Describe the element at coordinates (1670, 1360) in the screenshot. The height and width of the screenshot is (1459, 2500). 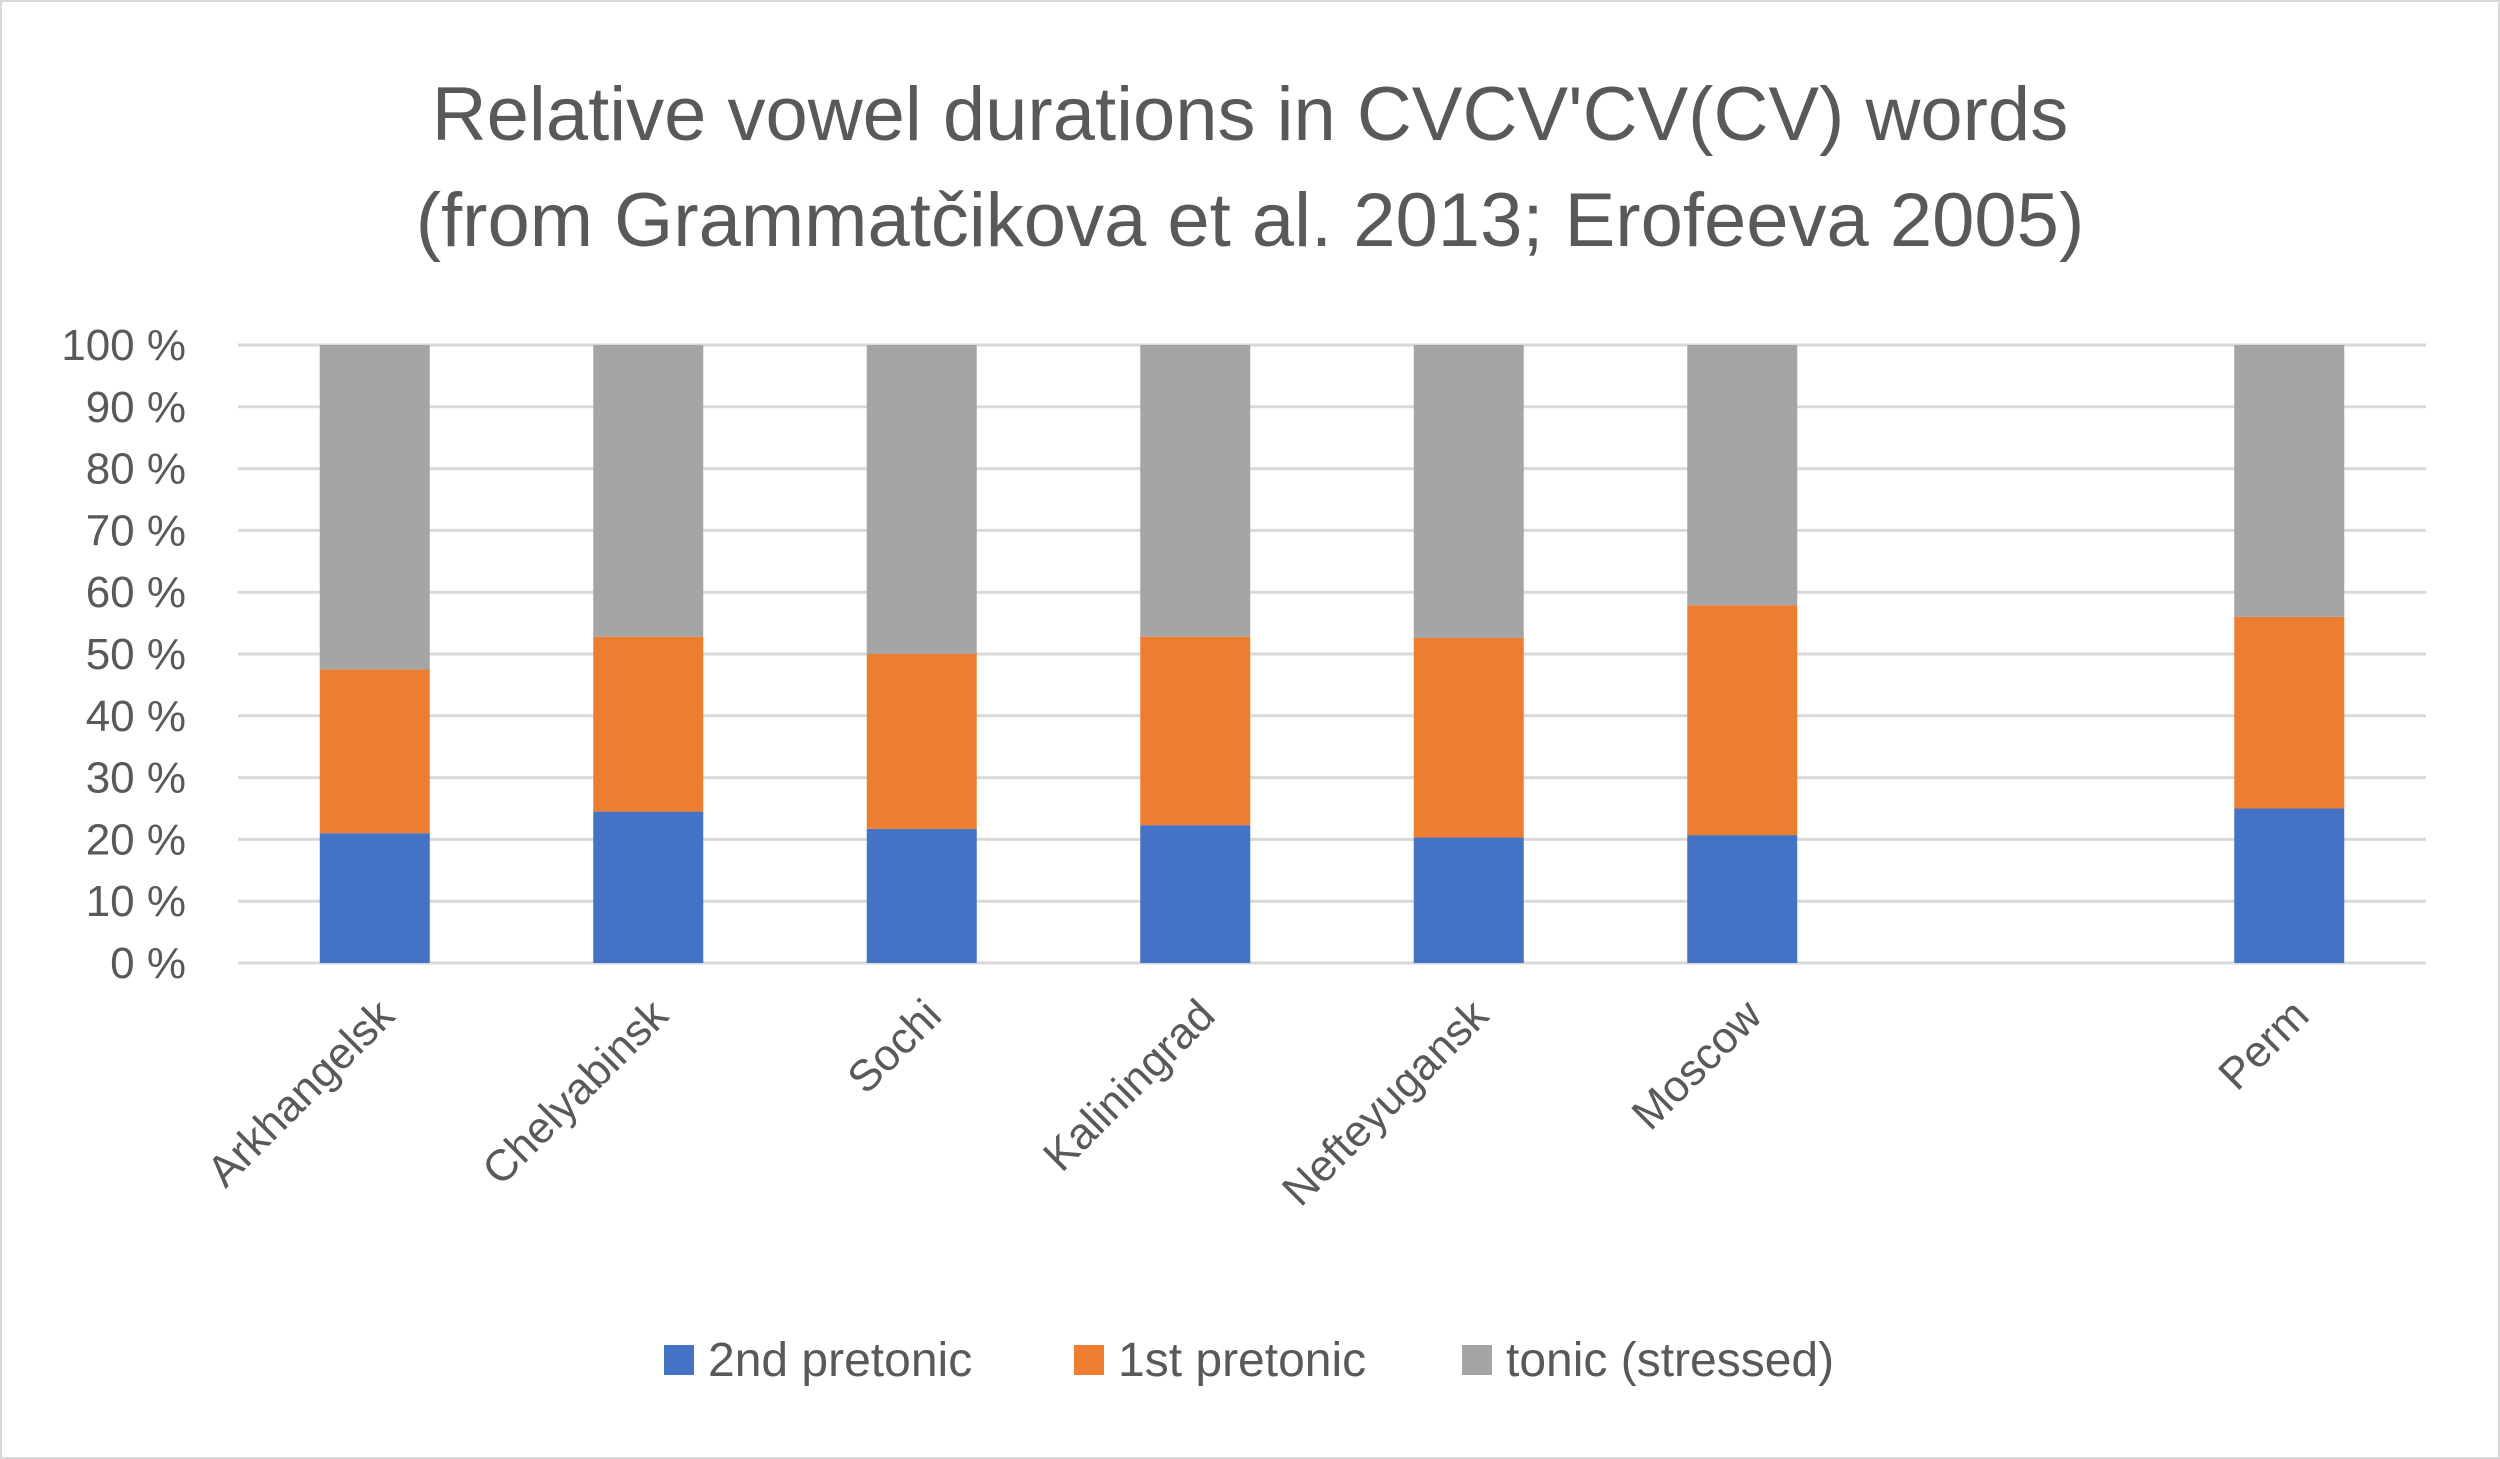
I see `legend-label-tonic: tonic (stressed)` at that location.